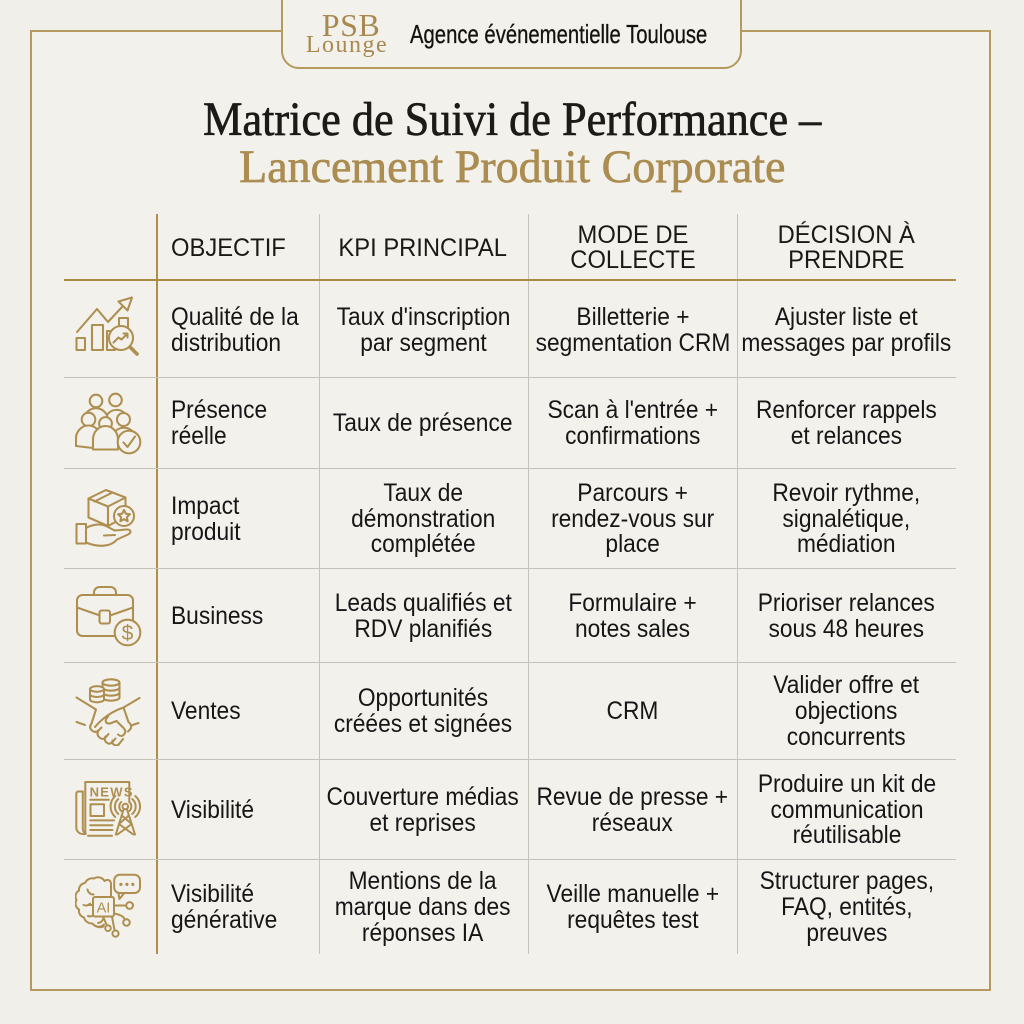  Describe the element at coordinates (112, 792) in the screenshot. I see `svg-text: NEWS` at that location.